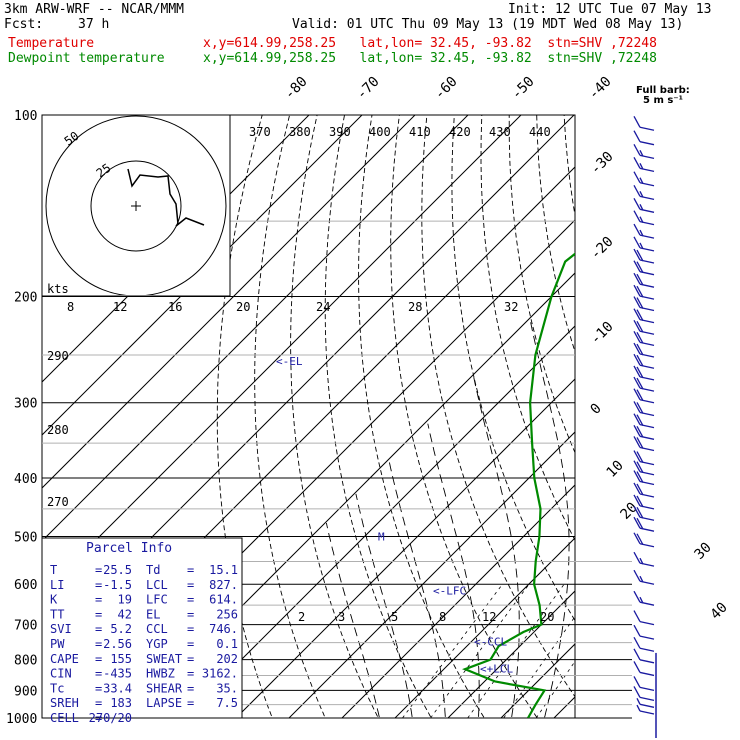  Describe the element at coordinates (25, 116) in the screenshot. I see `pressure-label: 100` at that location.